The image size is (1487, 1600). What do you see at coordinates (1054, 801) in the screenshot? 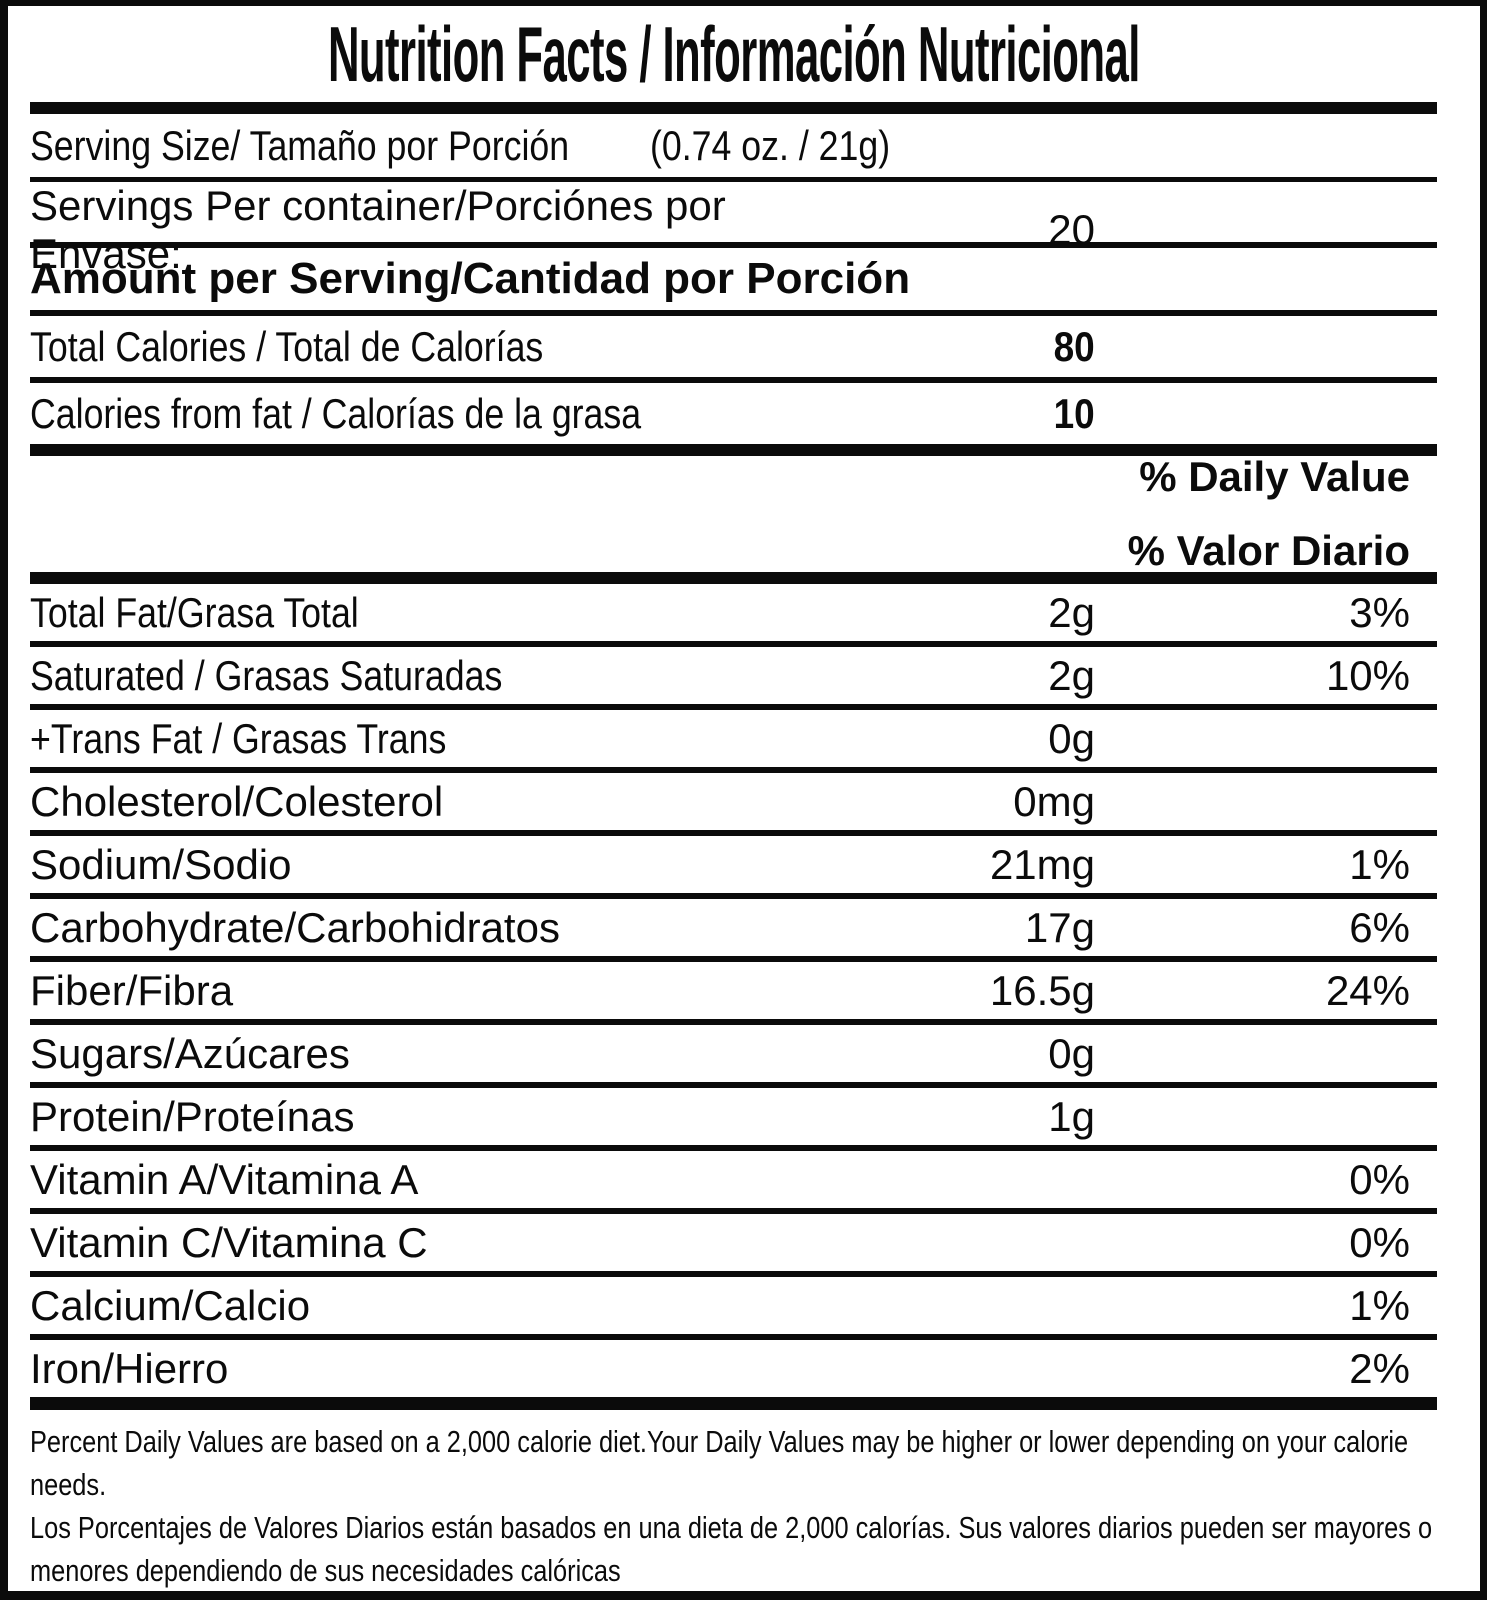
I see `nutrient-amount: 0mg` at bounding box center [1054, 801].